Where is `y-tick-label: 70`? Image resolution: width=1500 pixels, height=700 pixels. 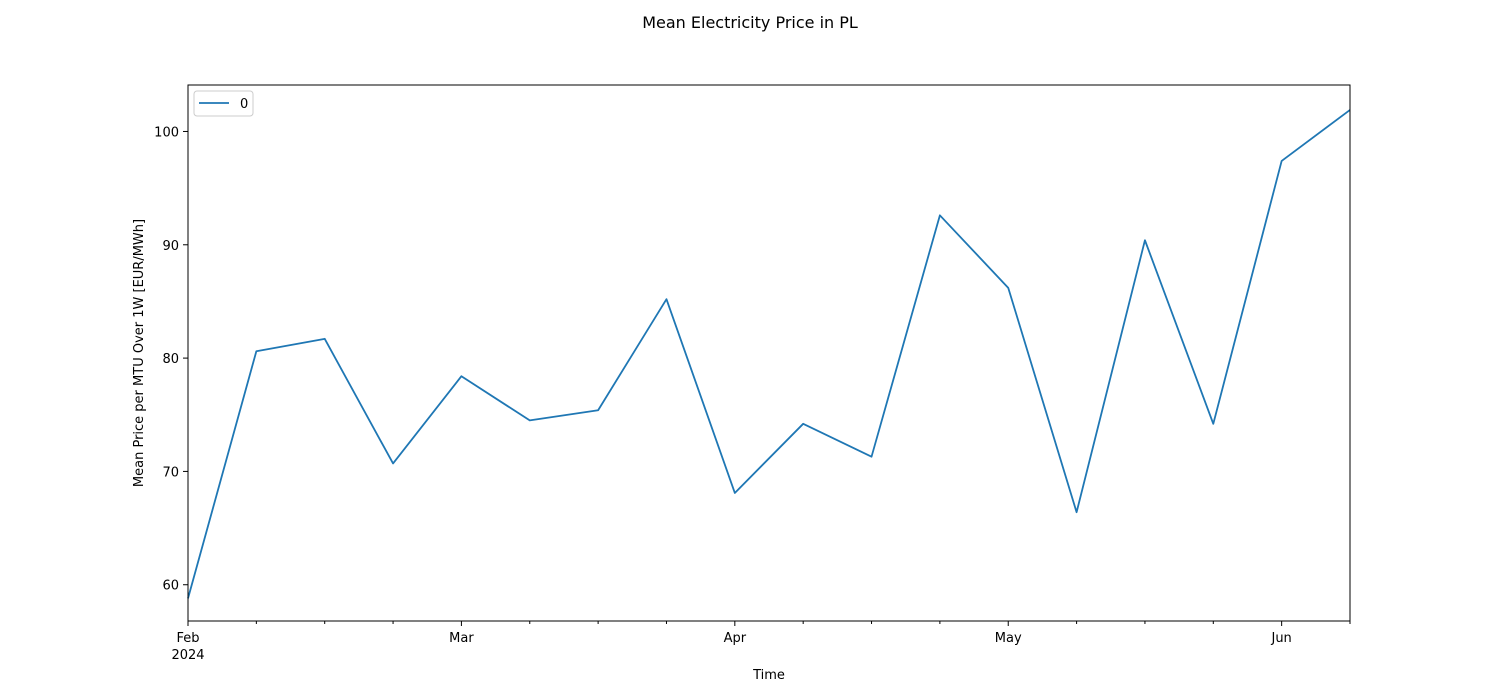
y-tick-label: 70 is located at coordinates (170, 472).